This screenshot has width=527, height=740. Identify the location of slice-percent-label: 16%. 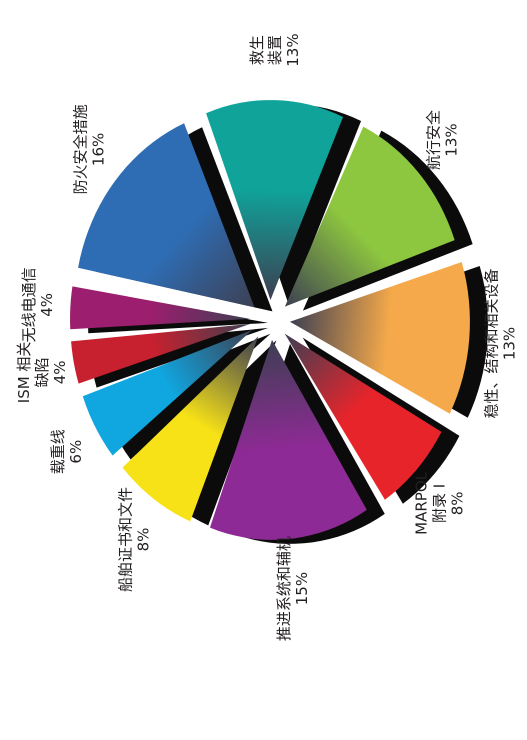
(99, 149).